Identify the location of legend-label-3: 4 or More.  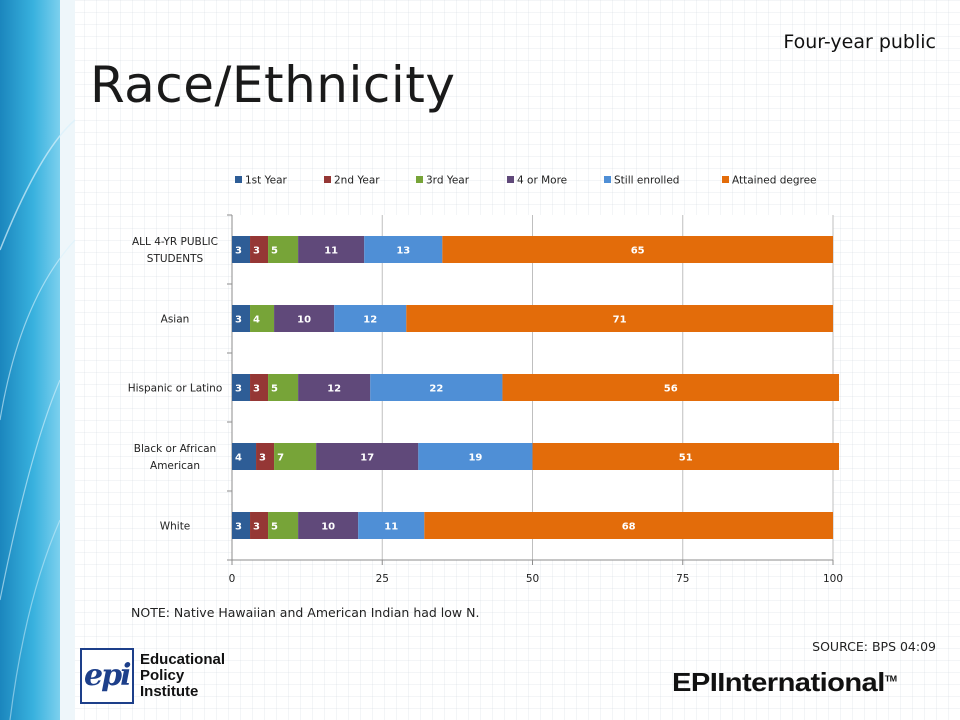
(542, 181).